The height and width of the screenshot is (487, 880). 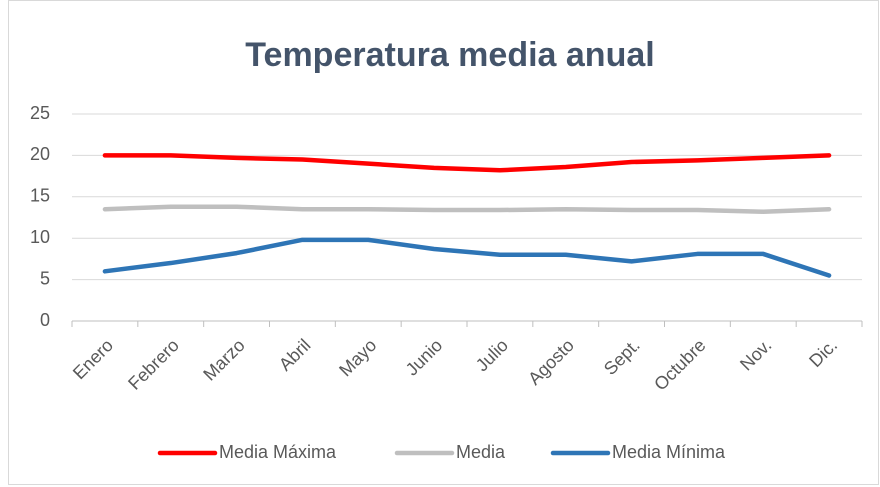 I want to click on y-tick-label: 5, so click(x=45, y=278).